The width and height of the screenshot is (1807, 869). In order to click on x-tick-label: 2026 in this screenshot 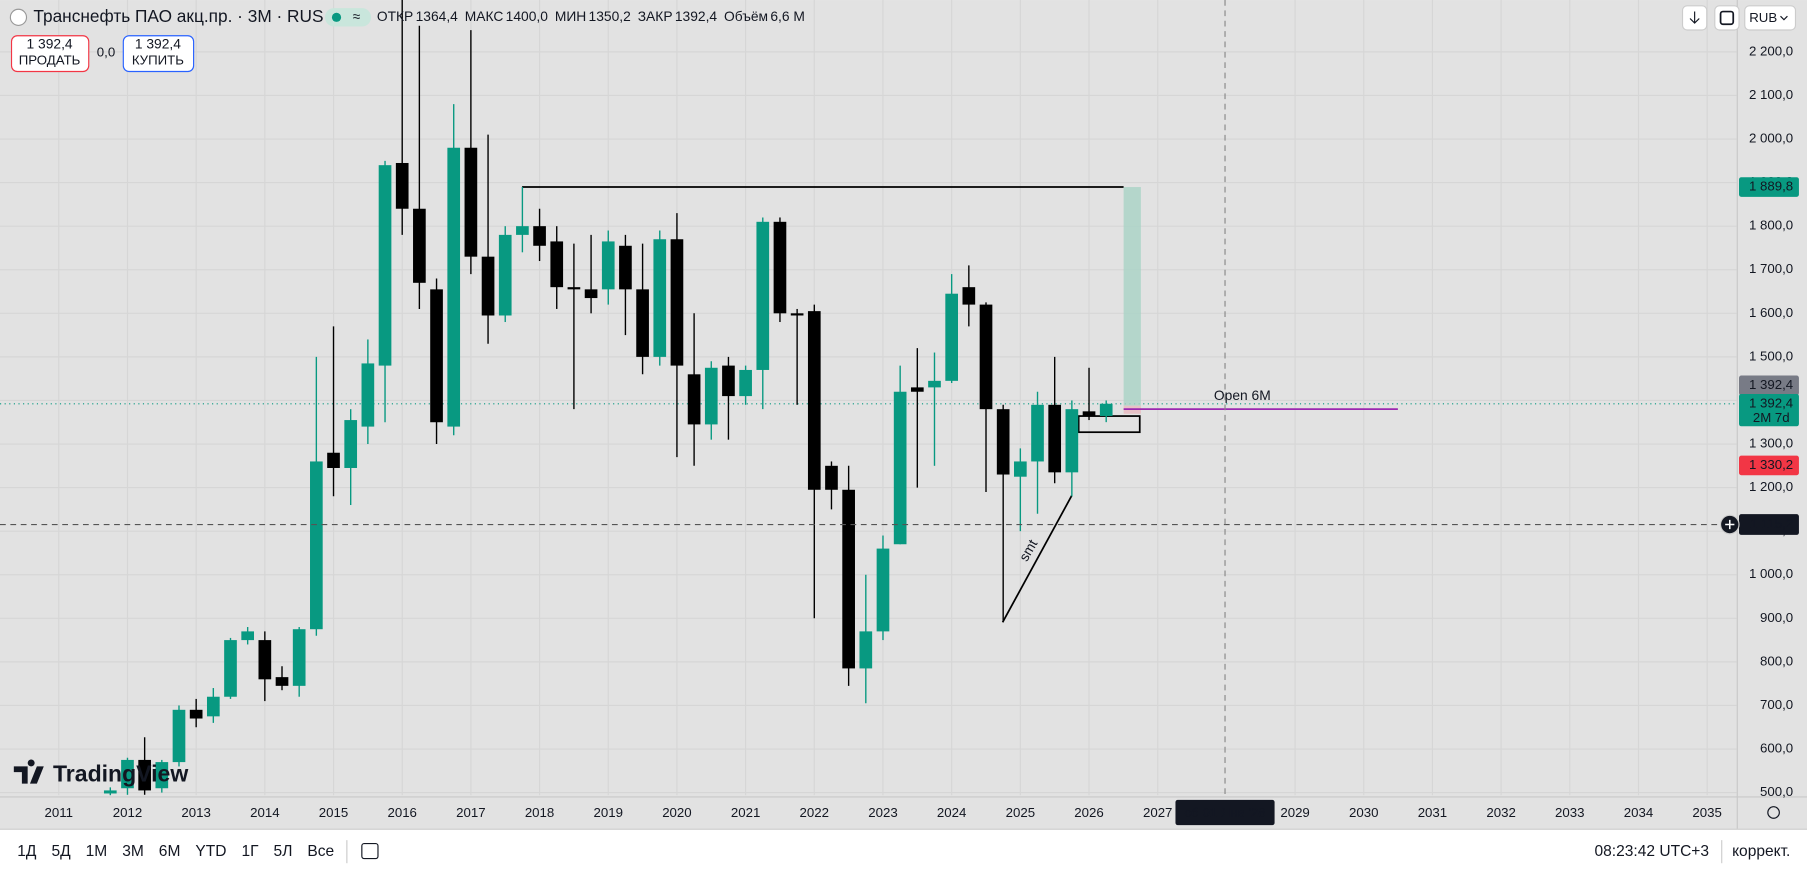, I will do `click(1088, 812)`.